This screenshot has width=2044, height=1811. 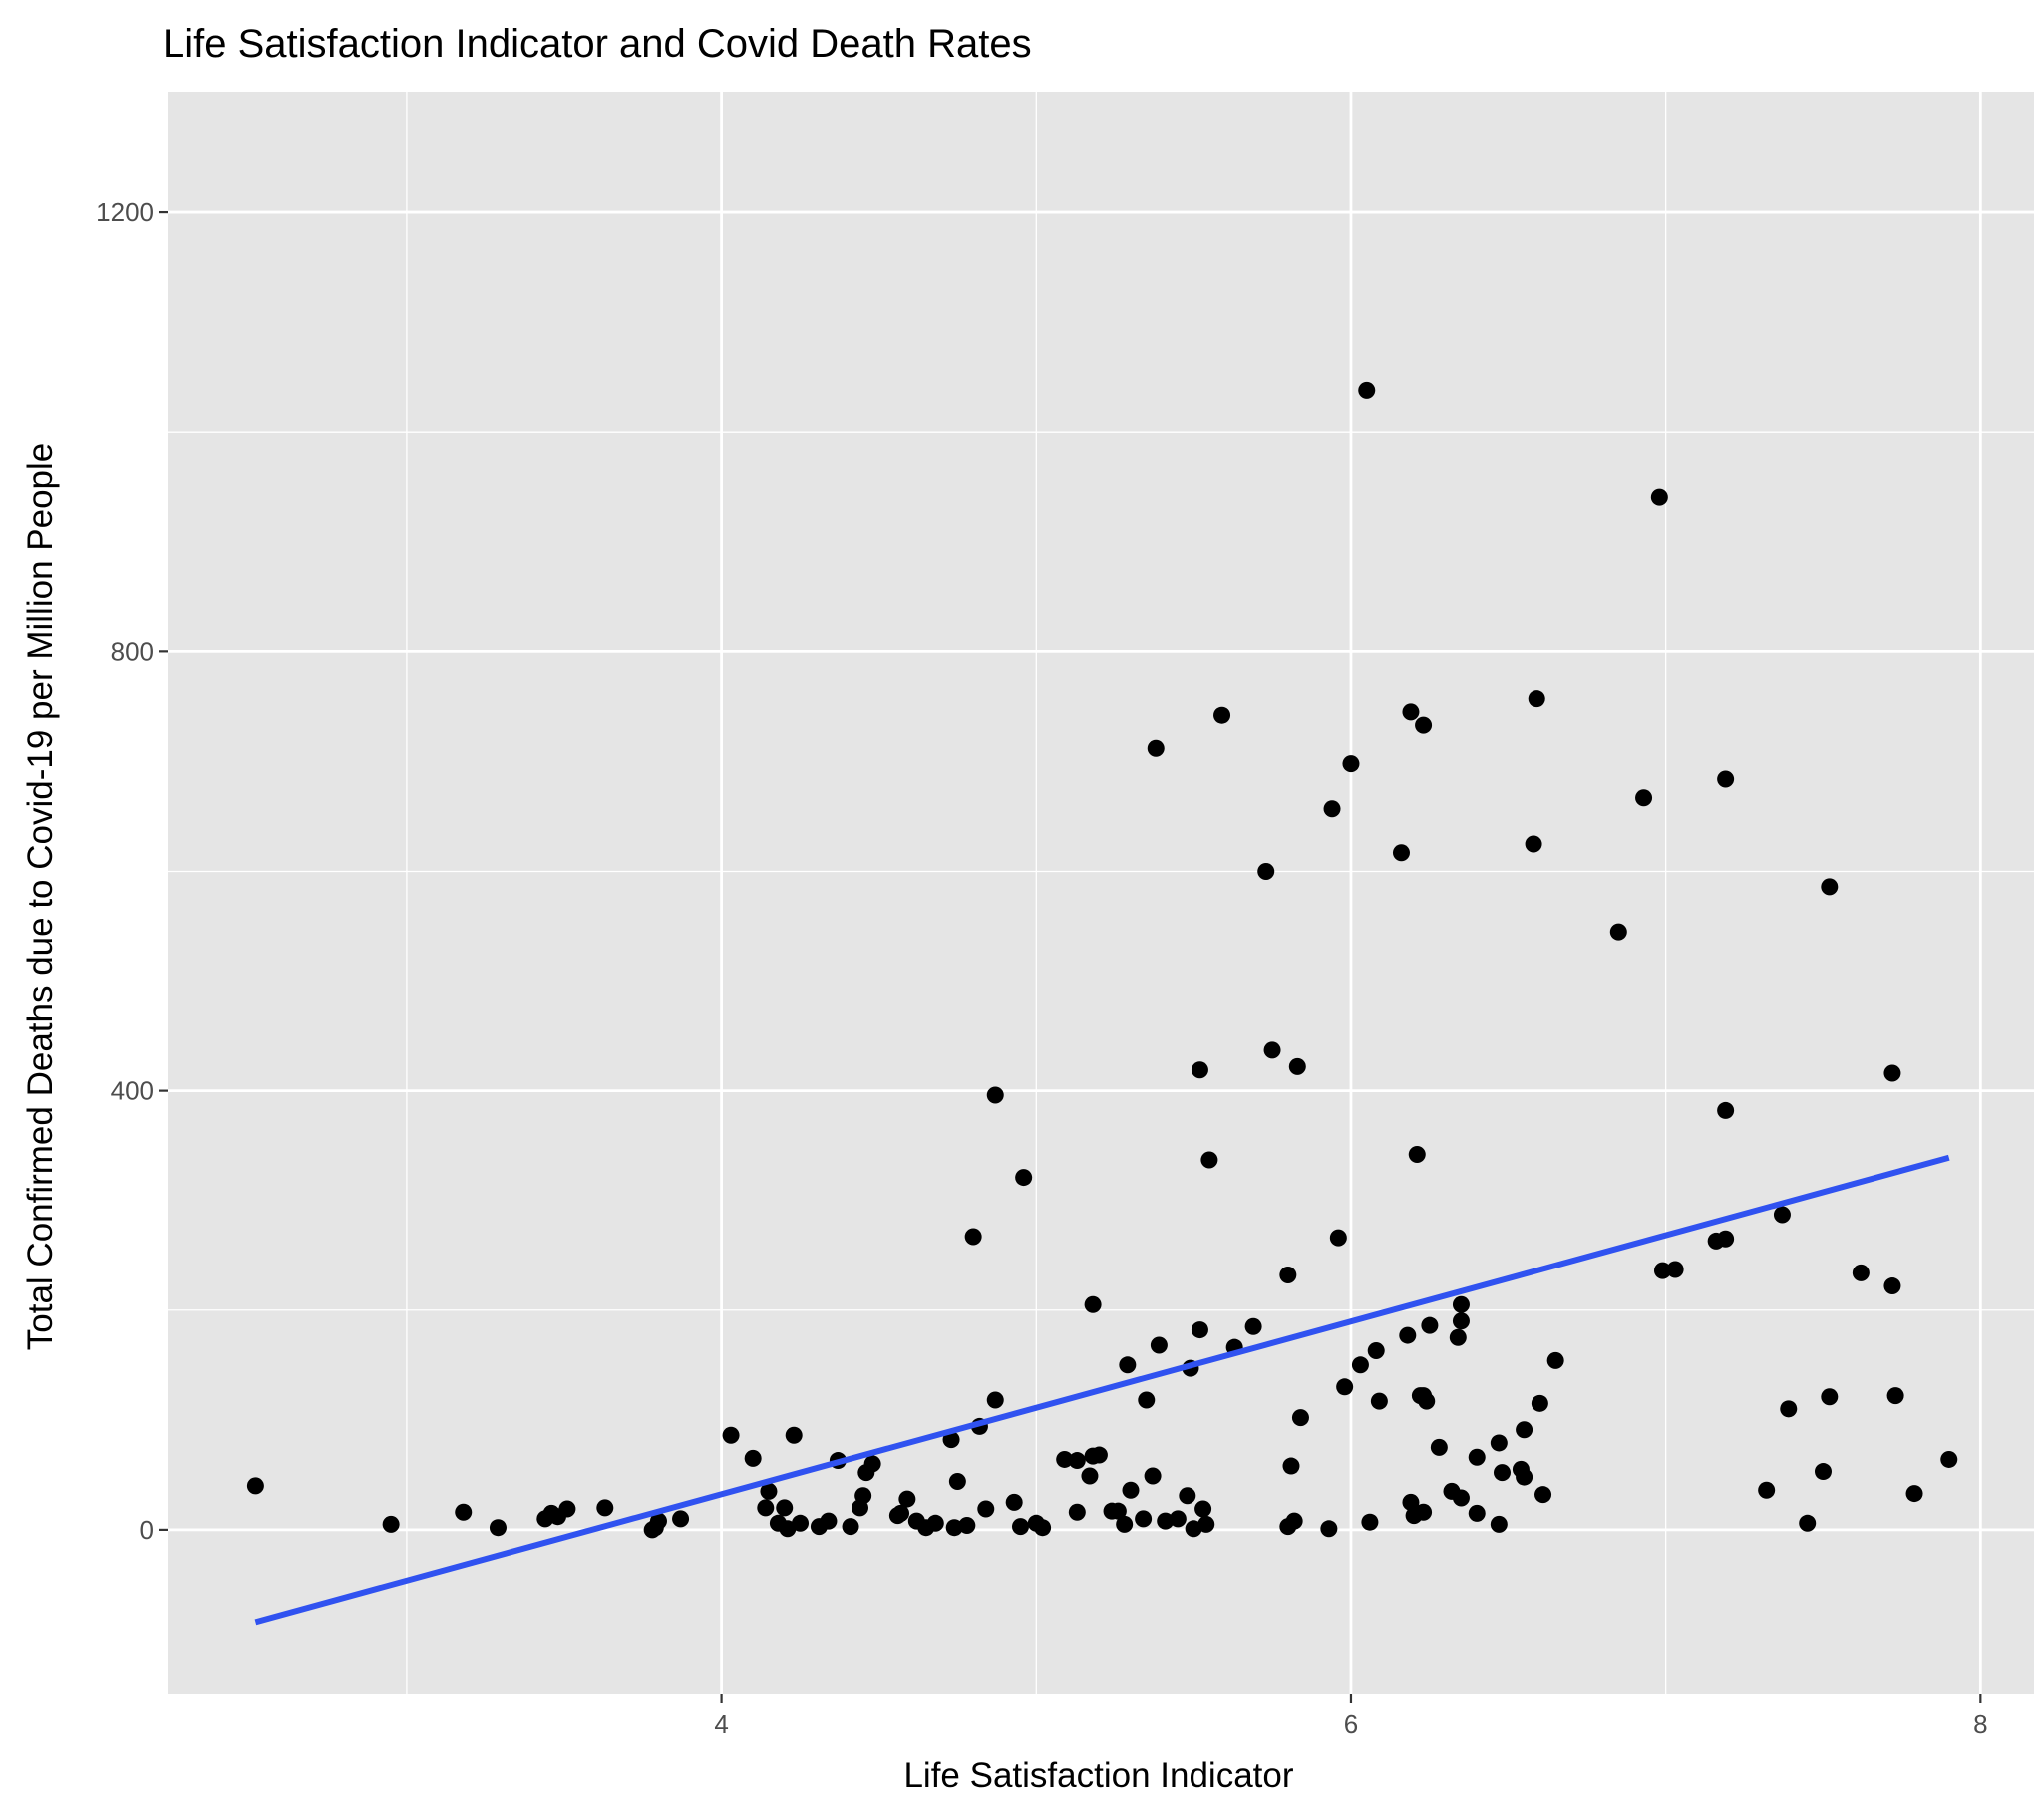 I want to click on x-tick-label: 8, so click(x=1980, y=1724).